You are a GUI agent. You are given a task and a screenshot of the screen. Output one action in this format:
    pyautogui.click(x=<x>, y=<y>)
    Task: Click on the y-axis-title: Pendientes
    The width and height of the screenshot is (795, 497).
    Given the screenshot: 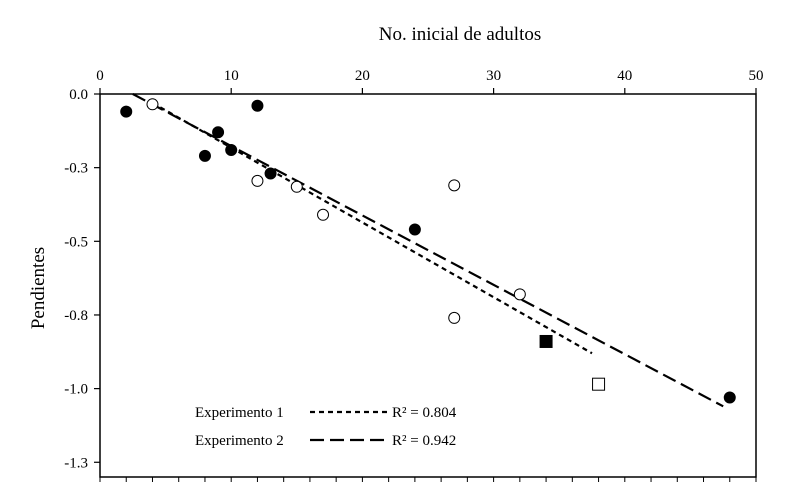 What is the action you would take?
    pyautogui.click(x=38, y=288)
    